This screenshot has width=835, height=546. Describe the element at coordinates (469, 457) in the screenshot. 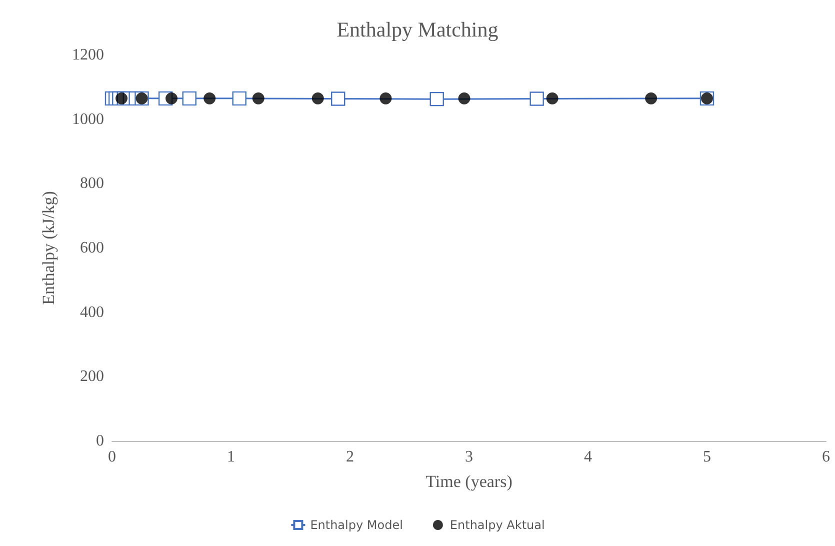

I see `x-tick-label: 3` at that location.